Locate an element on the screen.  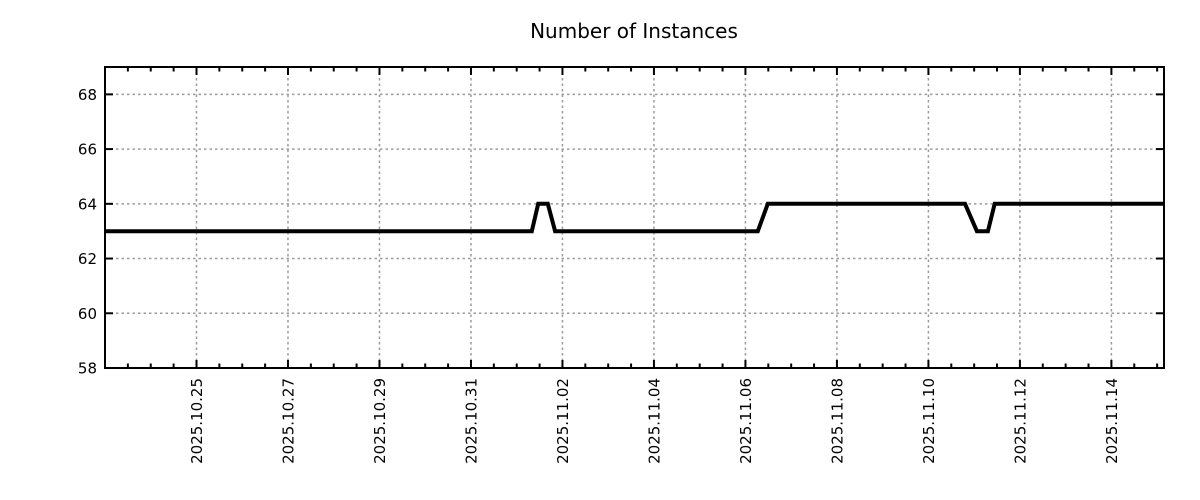
x-tick-label: 2025.11.08 is located at coordinates (837, 421).